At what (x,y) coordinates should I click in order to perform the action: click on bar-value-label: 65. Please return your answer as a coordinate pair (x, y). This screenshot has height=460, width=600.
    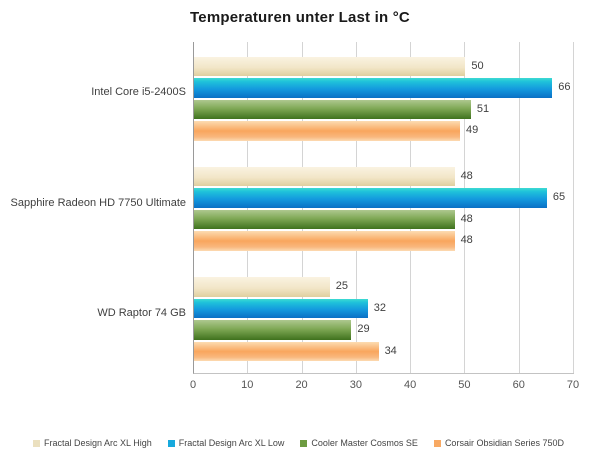
    Looking at the image, I should click on (559, 197).